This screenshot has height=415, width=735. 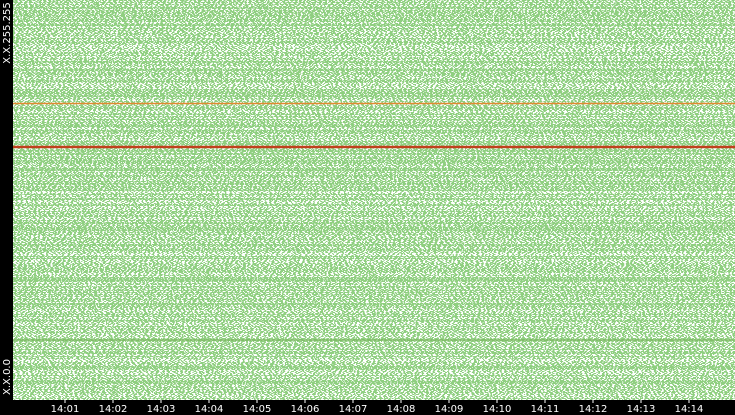 I want to click on x-tick-label: 14:12, so click(x=593, y=409).